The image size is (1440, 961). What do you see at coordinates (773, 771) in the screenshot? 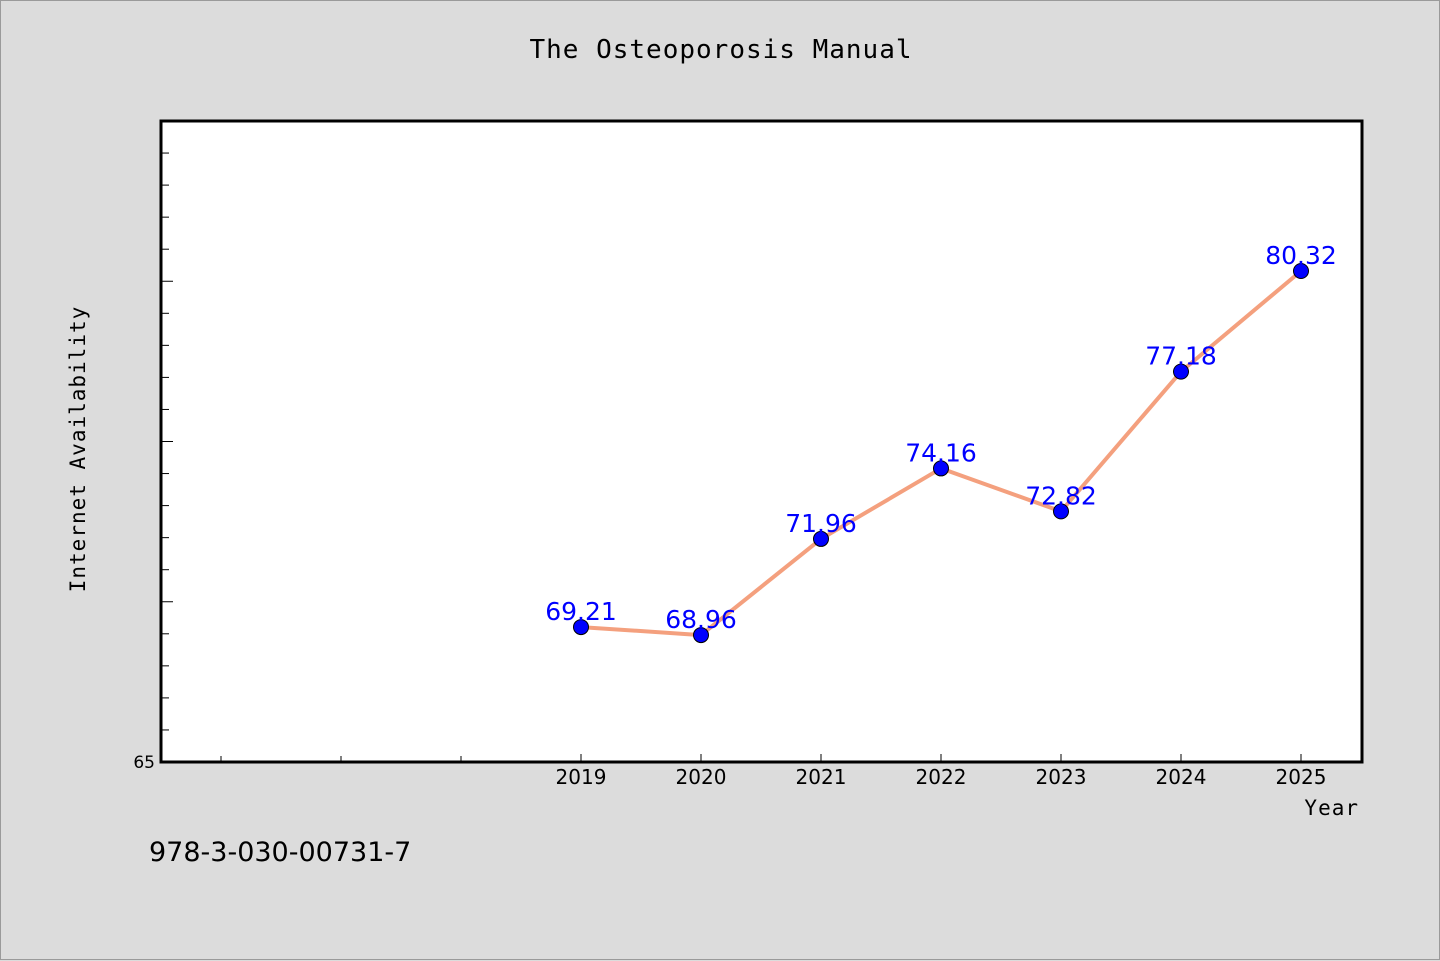
I see `x-axis-ticks: 2019 2020 2021 2022 2023 2024 2025` at bounding box center [773, 771].